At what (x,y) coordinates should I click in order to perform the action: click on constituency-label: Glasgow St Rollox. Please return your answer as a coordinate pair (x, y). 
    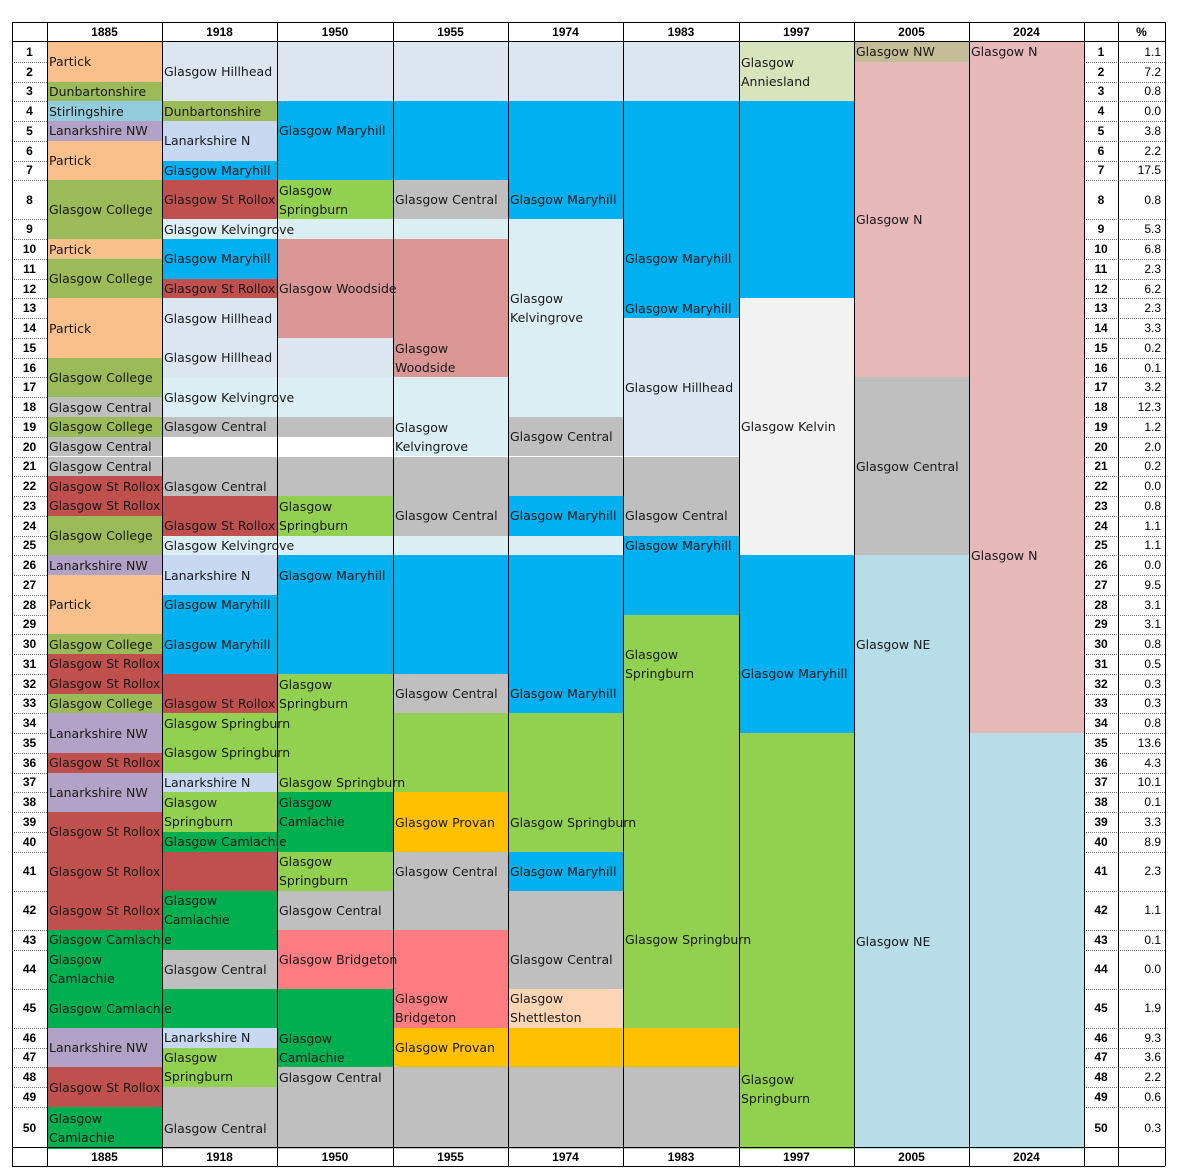
    Looking at the image, I should click on (105, 910).